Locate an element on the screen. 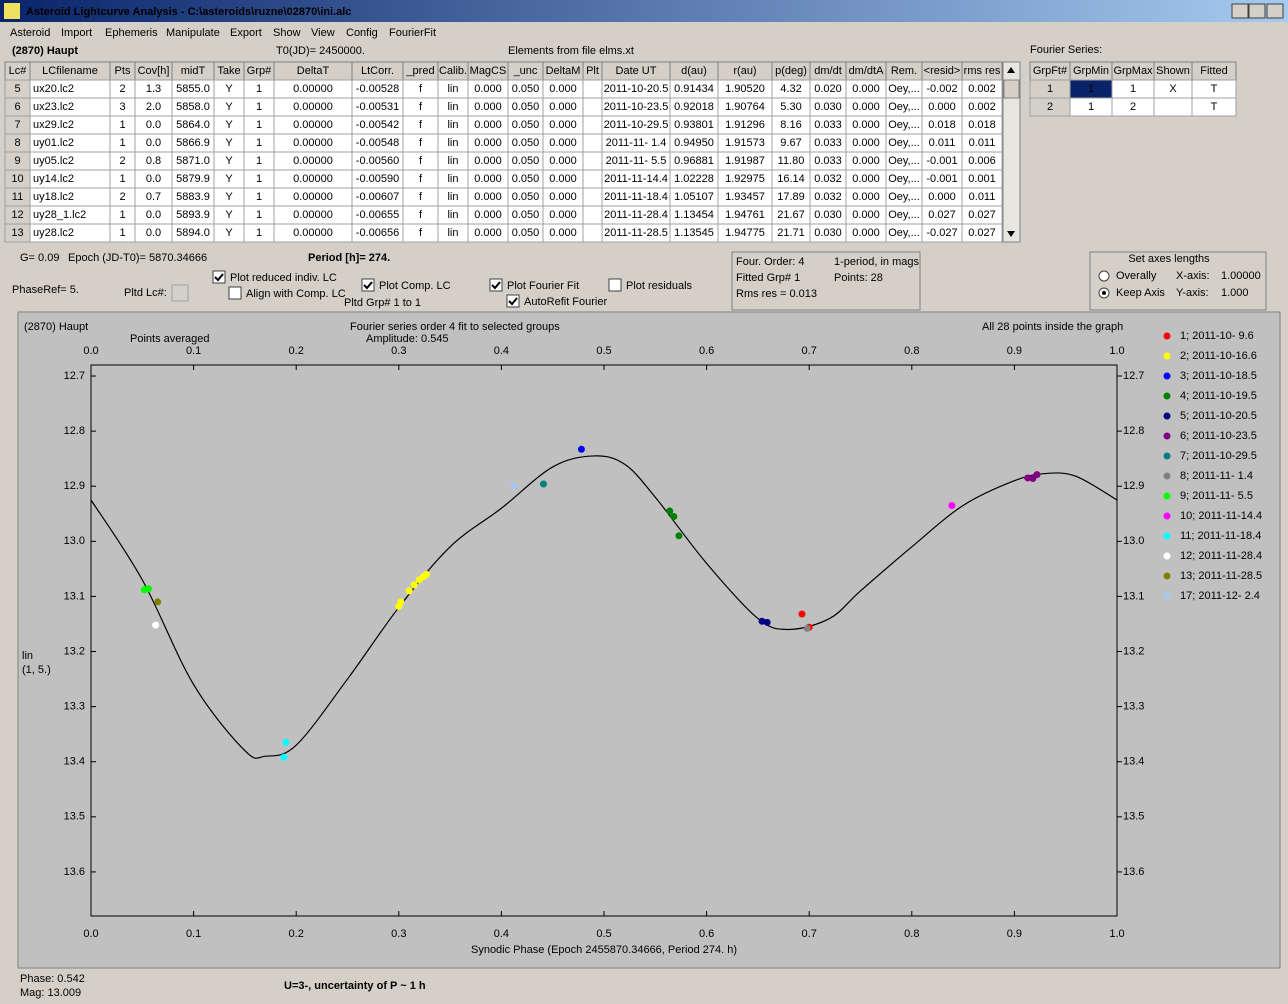  checkbox-label: Align with Comp. LC is located at coordinates (296, 294).